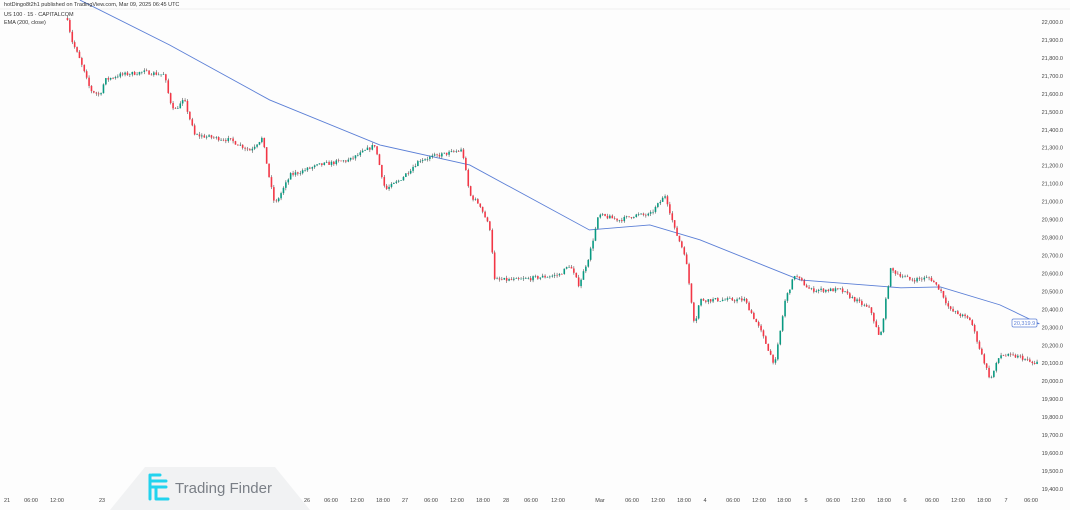 The image size is (1070, 510). Describe the element at coordinates (159, 487) in the screenshot. I see `trading-finder-logo-icon` at that location.